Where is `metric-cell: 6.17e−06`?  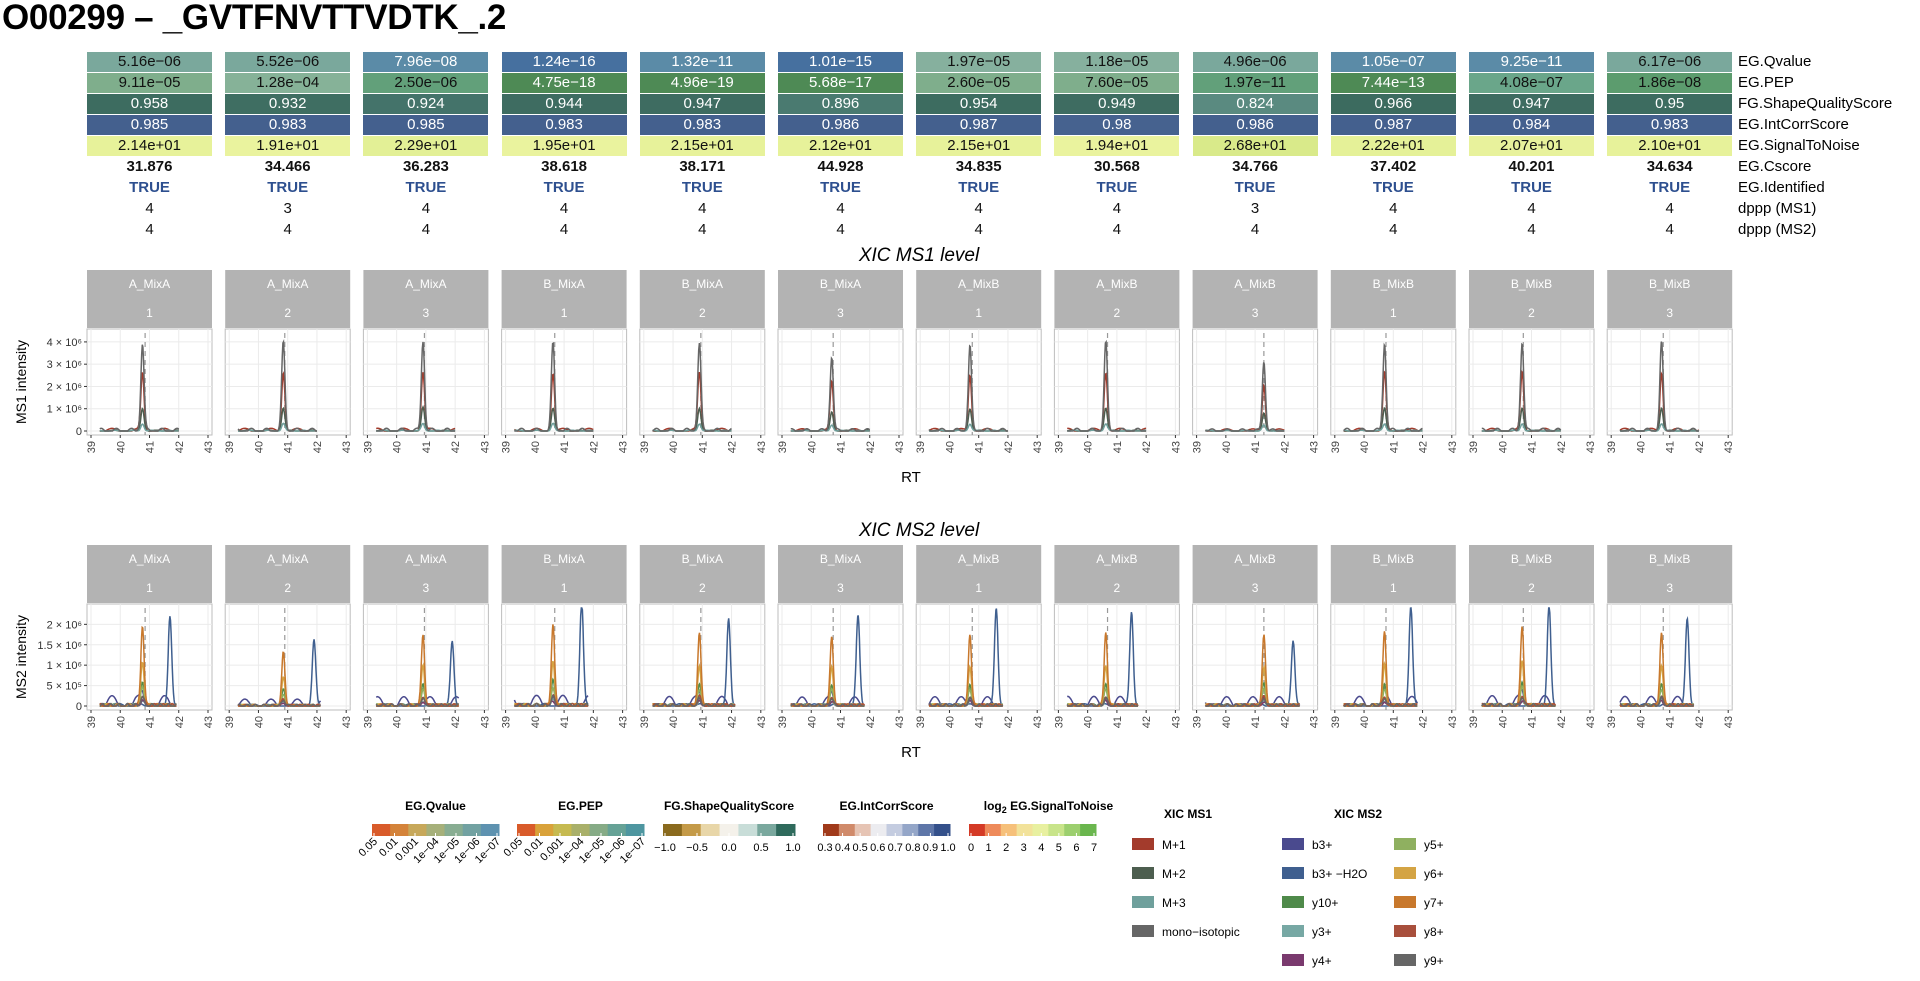 metric-cell: 6.17e−06 is located at coordinates (1670, 62).